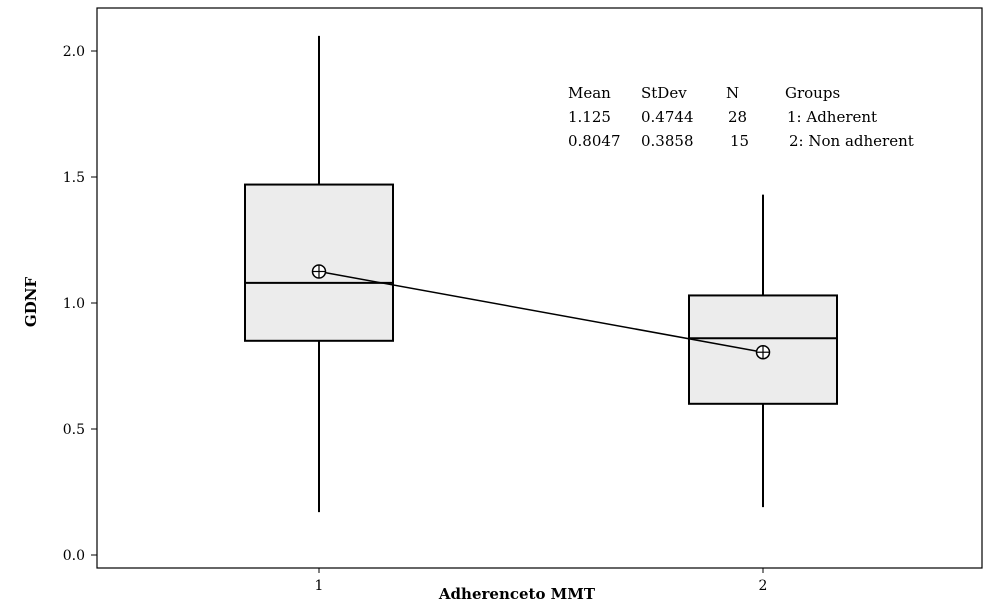  What do you see at coordinates (517, 594) in the screenshot?
I see `x-axis-title: Adherenceto MMT` at bounding box center [517, 594].